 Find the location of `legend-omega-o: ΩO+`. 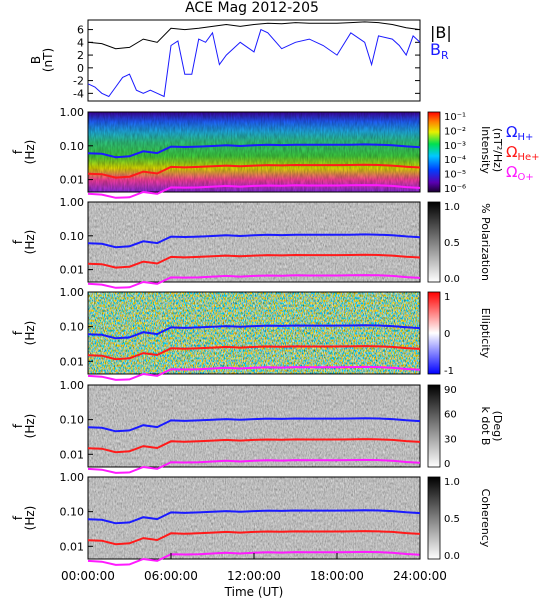

legend-omega-o: ΩO+ is located at coordinates (520, 173).